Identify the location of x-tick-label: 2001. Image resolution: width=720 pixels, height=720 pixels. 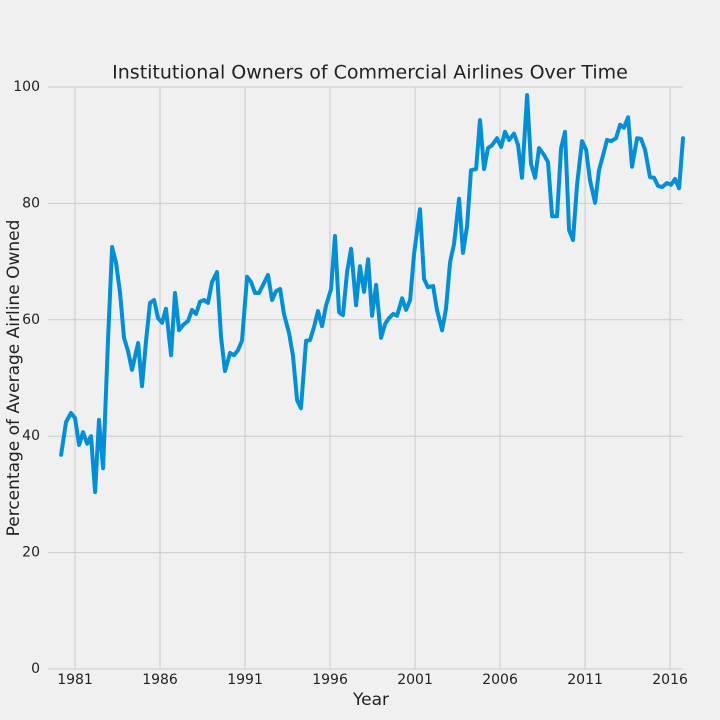
(415, 680).